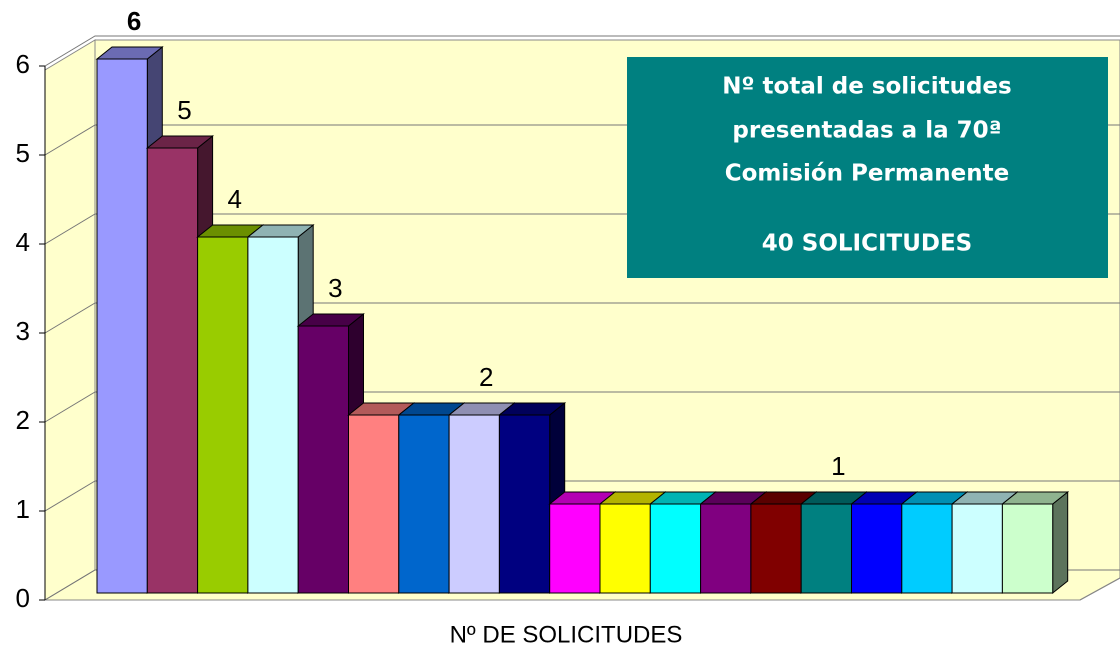 This screenshot has height=653, width=1120. Describe the element at coordinates (23, 153) in the screenshot. I see `y-tick-label: 5` at that location.